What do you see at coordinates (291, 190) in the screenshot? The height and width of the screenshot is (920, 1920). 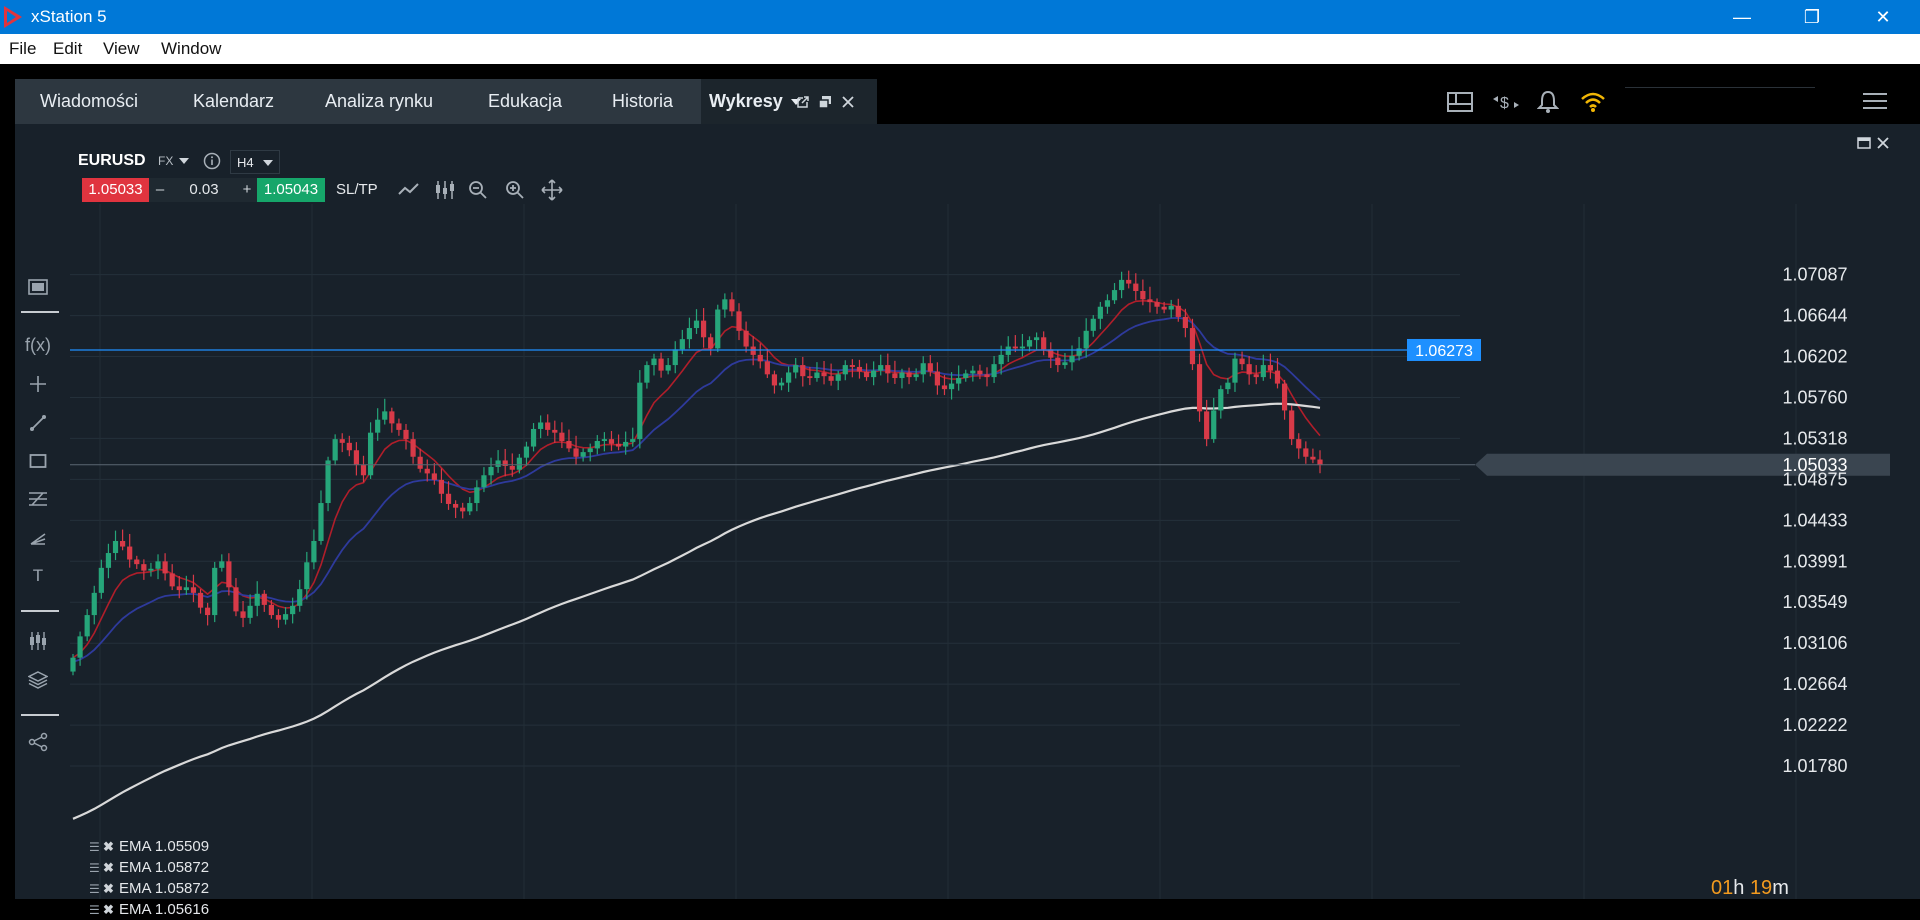 I see `buy-price-button: 1.05043` at bounding box center [291, 190].